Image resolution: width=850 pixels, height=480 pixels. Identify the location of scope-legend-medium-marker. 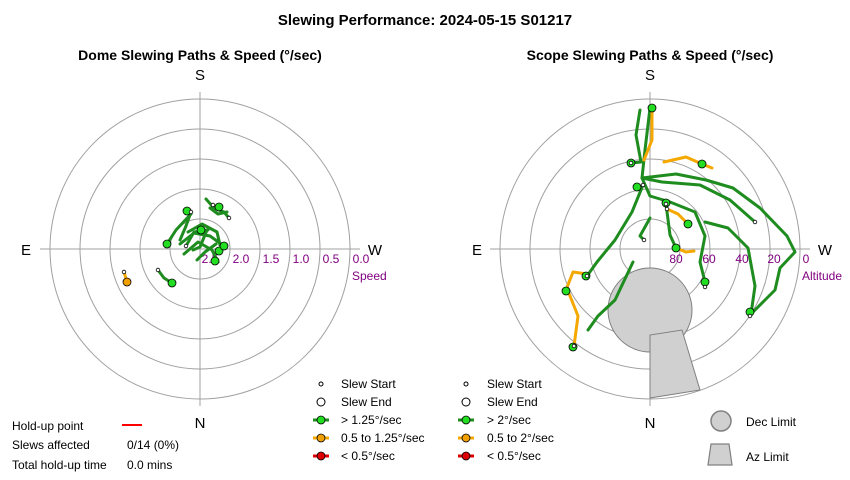
(466, 438).